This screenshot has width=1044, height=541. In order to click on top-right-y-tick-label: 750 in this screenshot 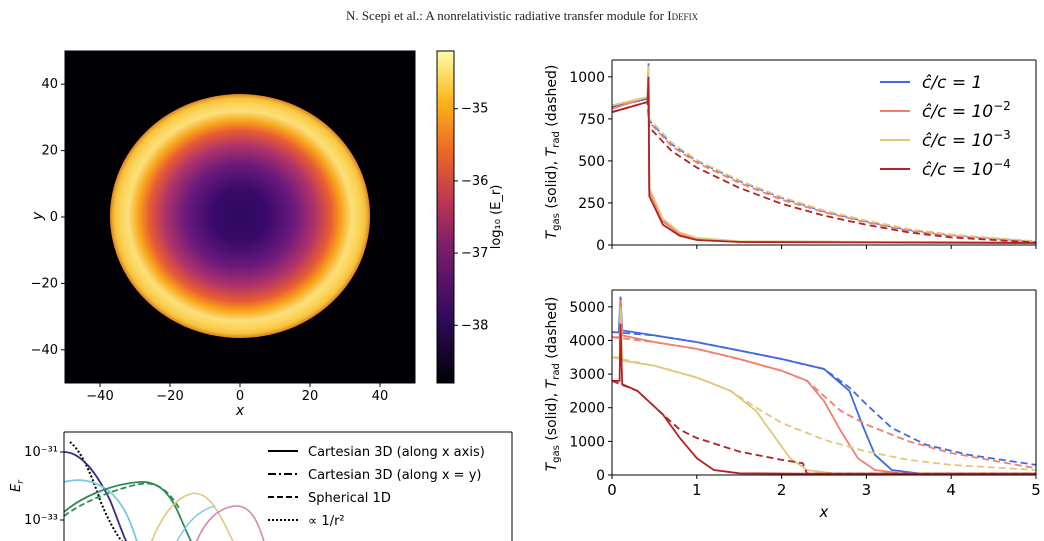, I will do `click(591, 120)`.